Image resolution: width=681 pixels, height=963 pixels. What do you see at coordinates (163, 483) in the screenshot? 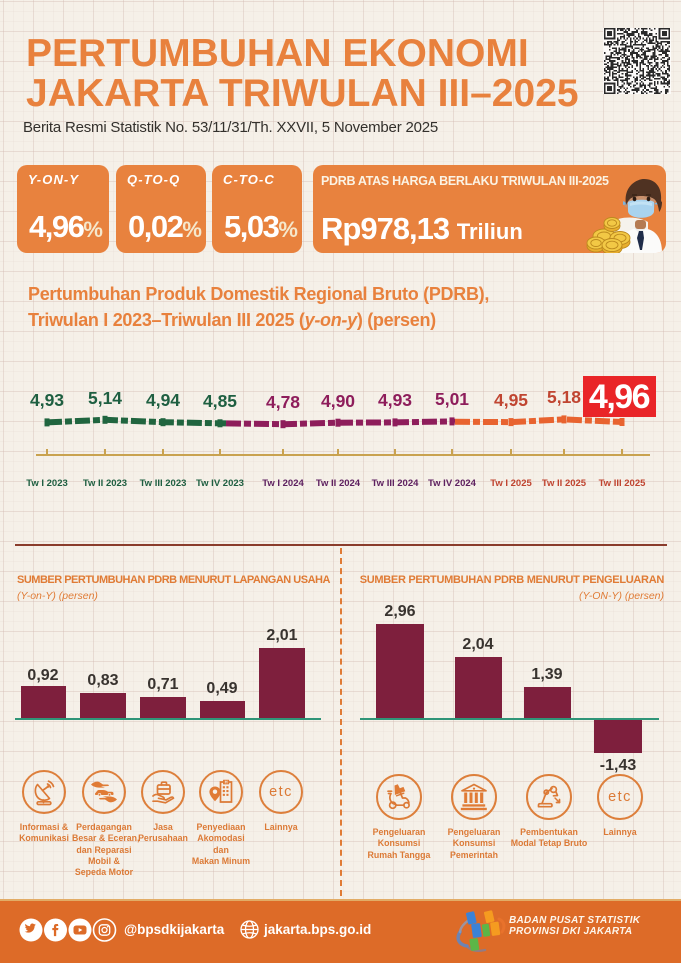
I see `svg-text: Tw III 2023` at bounding box center [163, 483].